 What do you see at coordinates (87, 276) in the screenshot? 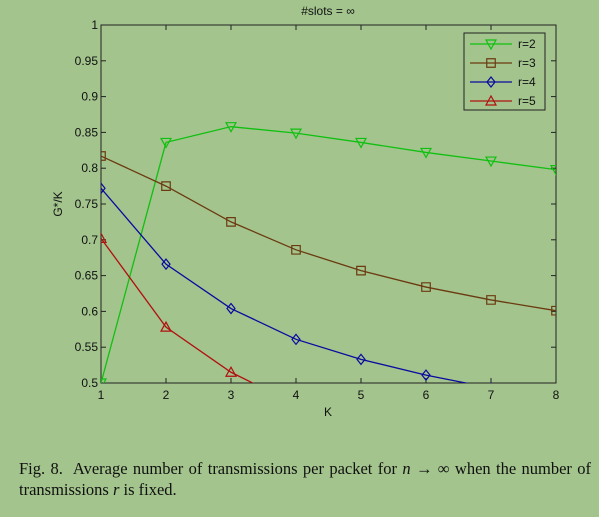
I see `y-tick-label: 0.65` at bounding box center [87, 276].